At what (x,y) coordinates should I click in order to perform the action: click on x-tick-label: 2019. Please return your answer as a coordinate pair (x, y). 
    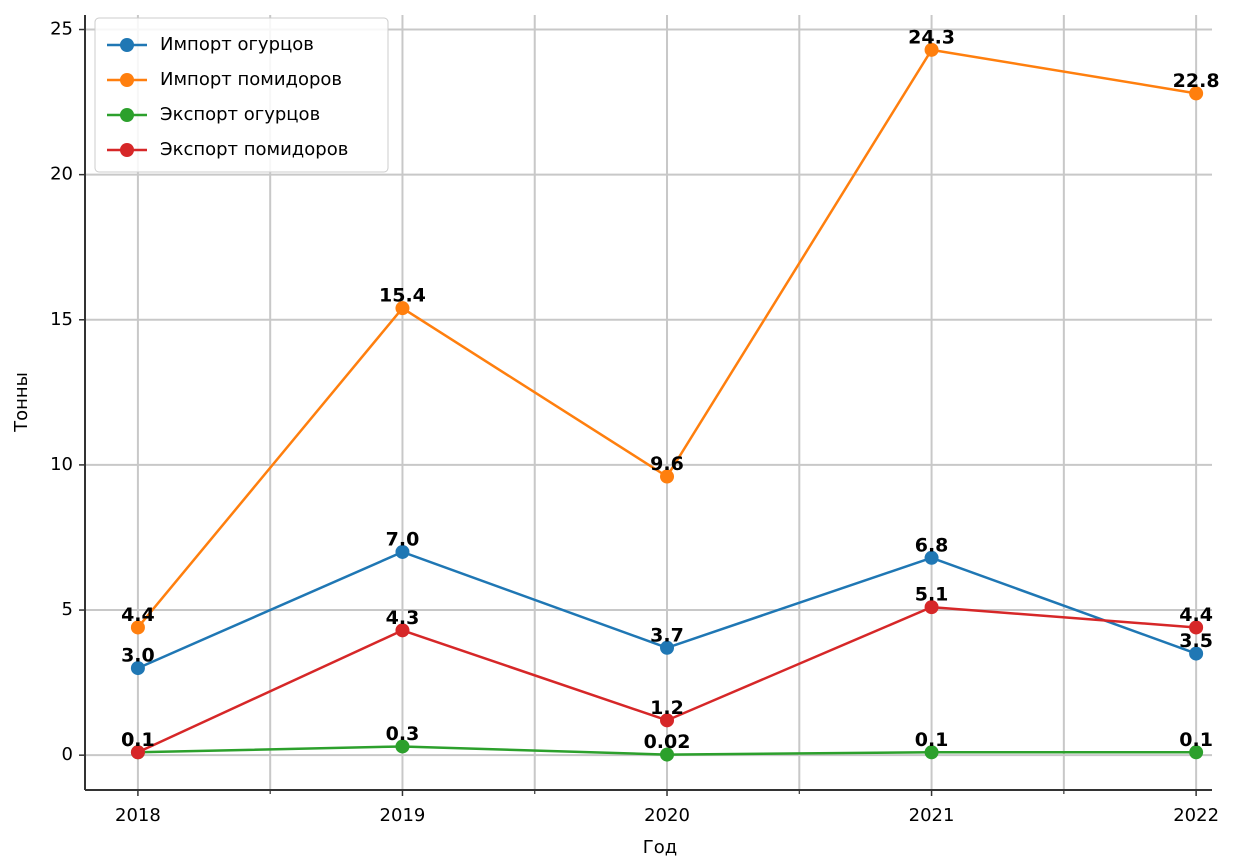
    Looking at the image, I should click on (403, 815).